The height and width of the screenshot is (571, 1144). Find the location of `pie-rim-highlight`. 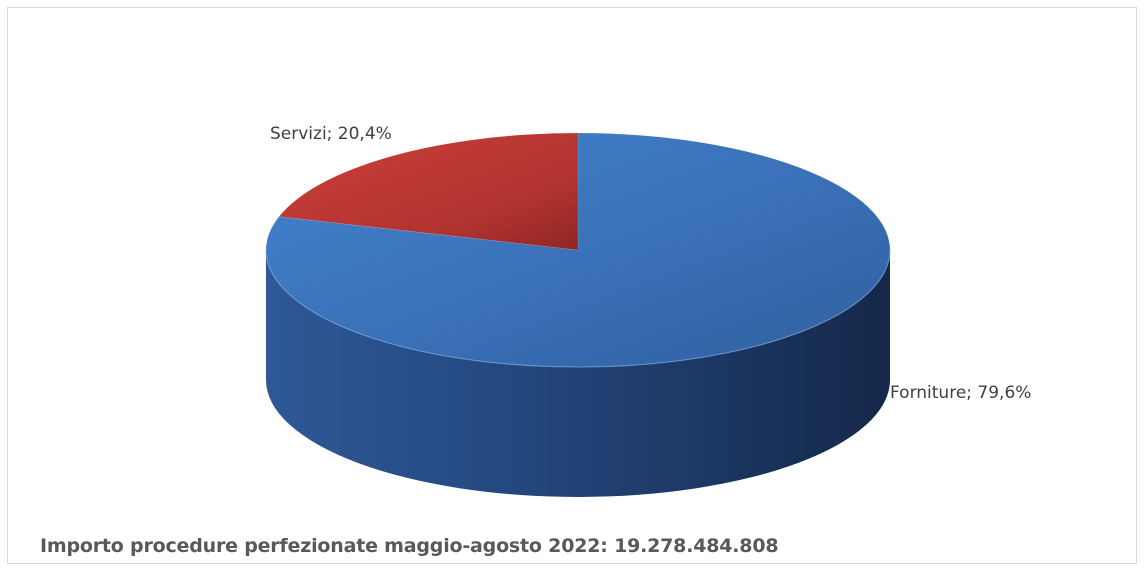

pie-rim-highlight is located at coordinates (578, 308).